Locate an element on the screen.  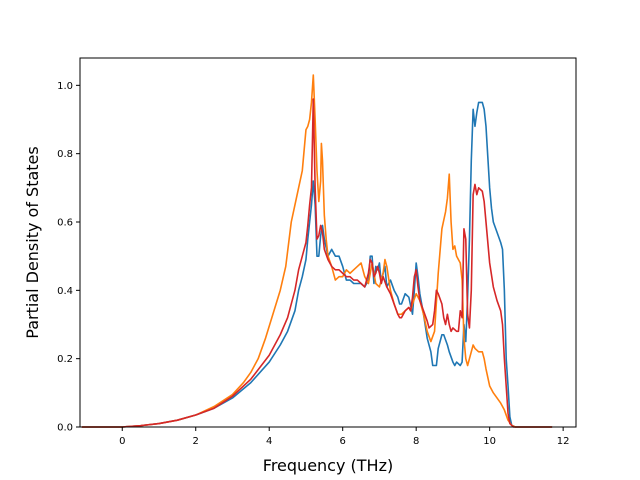
x-tick-label: 12 is located at coordinates (563, 441).